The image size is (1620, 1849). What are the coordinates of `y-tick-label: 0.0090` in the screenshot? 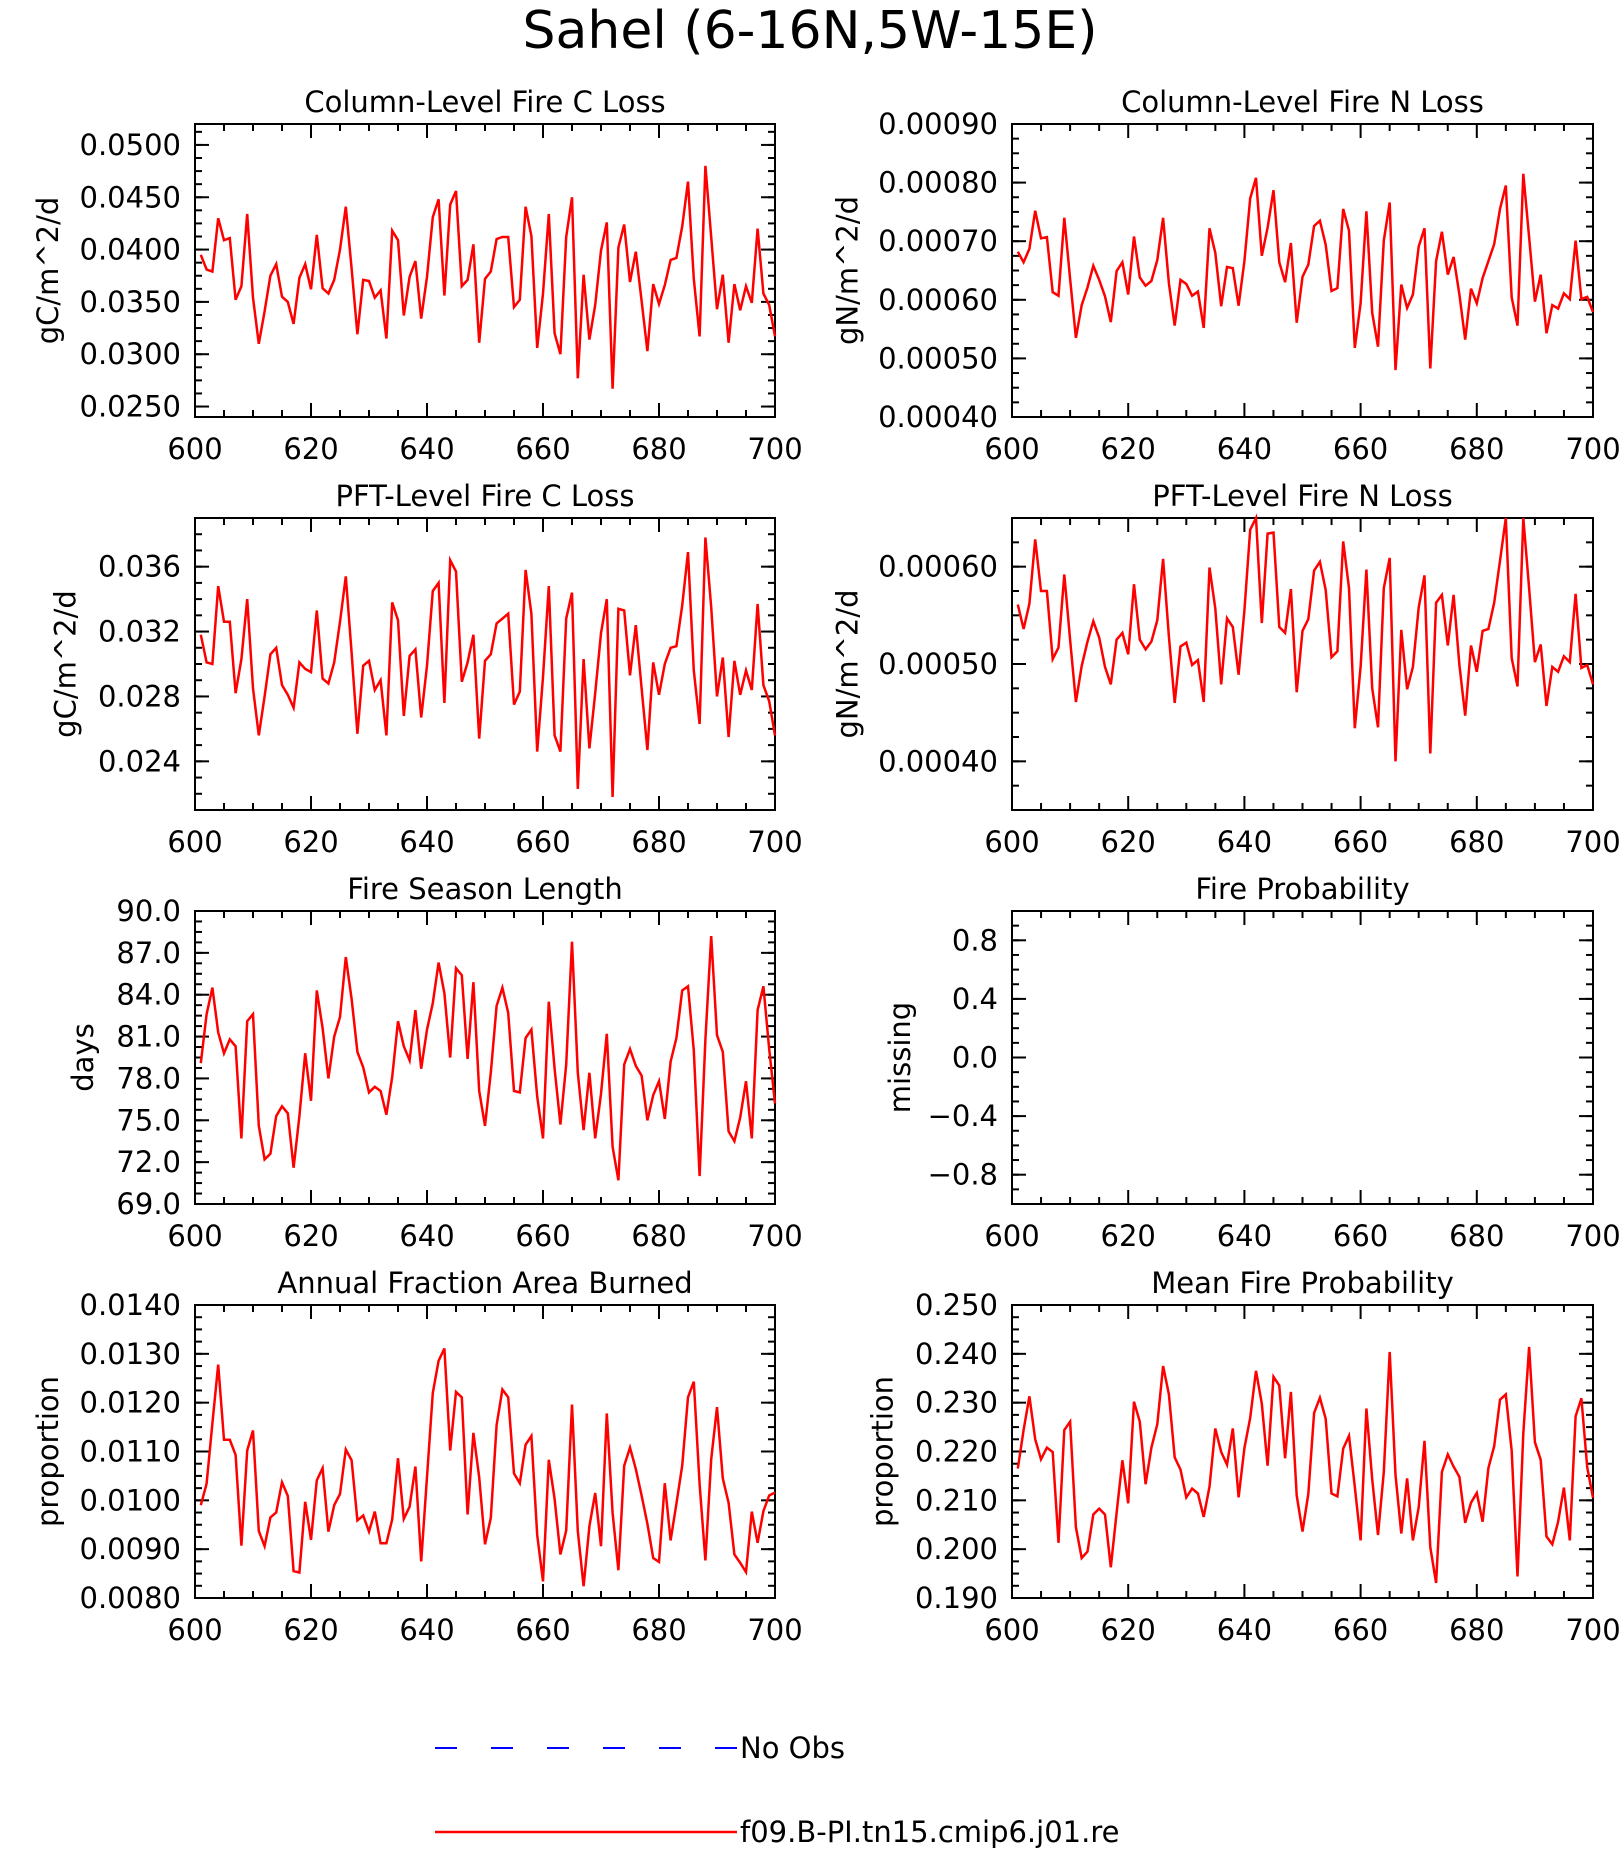 It's located at (130, 1549).